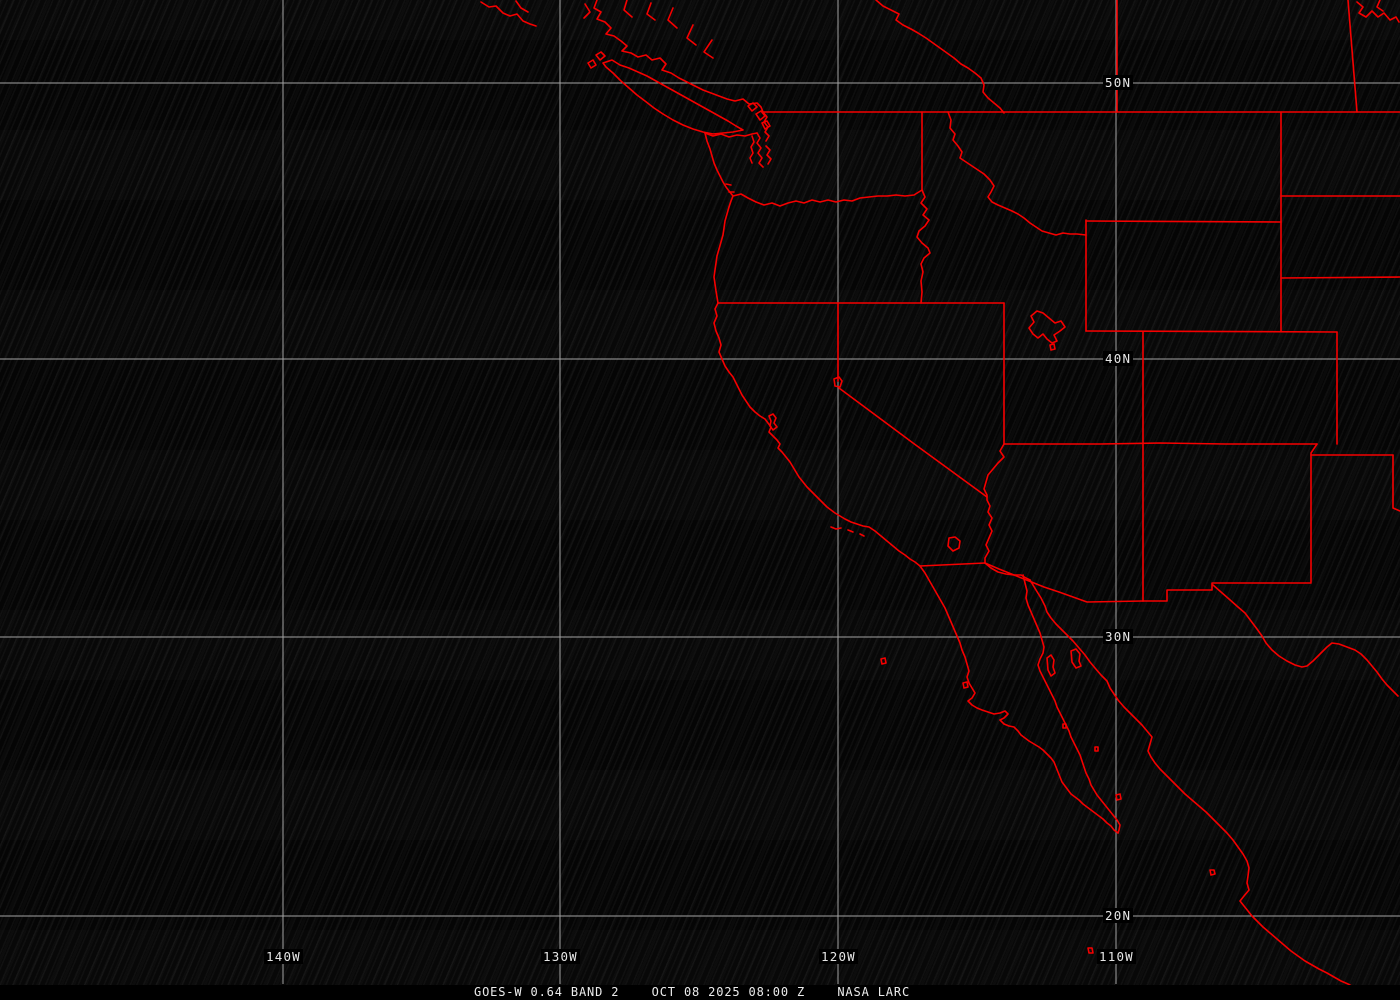 The image size is (1400, 1000). What do you see at coordinates (923, 246) in the screenshot?
I see `oregon-idaho-snake-river` at bounding box center [923, 246].